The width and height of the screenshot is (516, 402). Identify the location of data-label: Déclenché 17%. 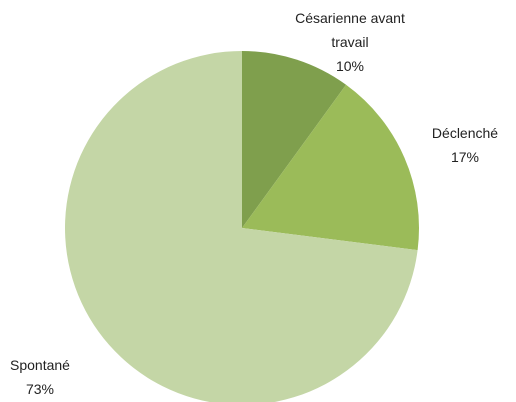
(460, 145).